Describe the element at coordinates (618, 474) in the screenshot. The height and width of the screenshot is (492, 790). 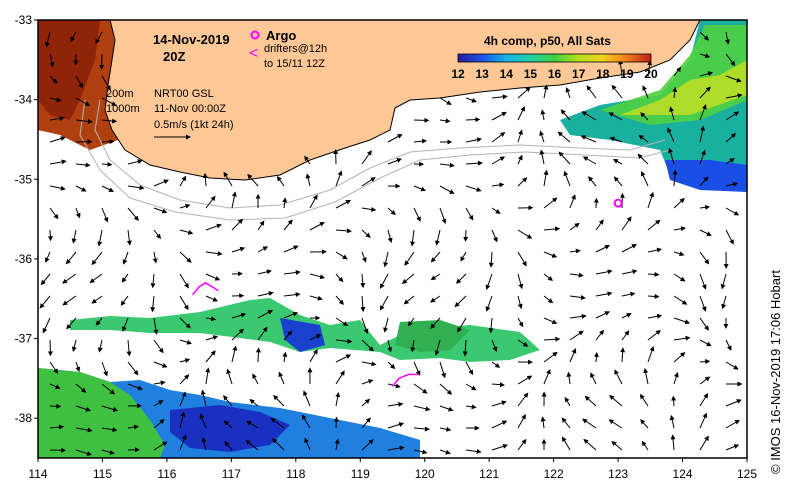
I see `lon-tick-label: 123` at that location.